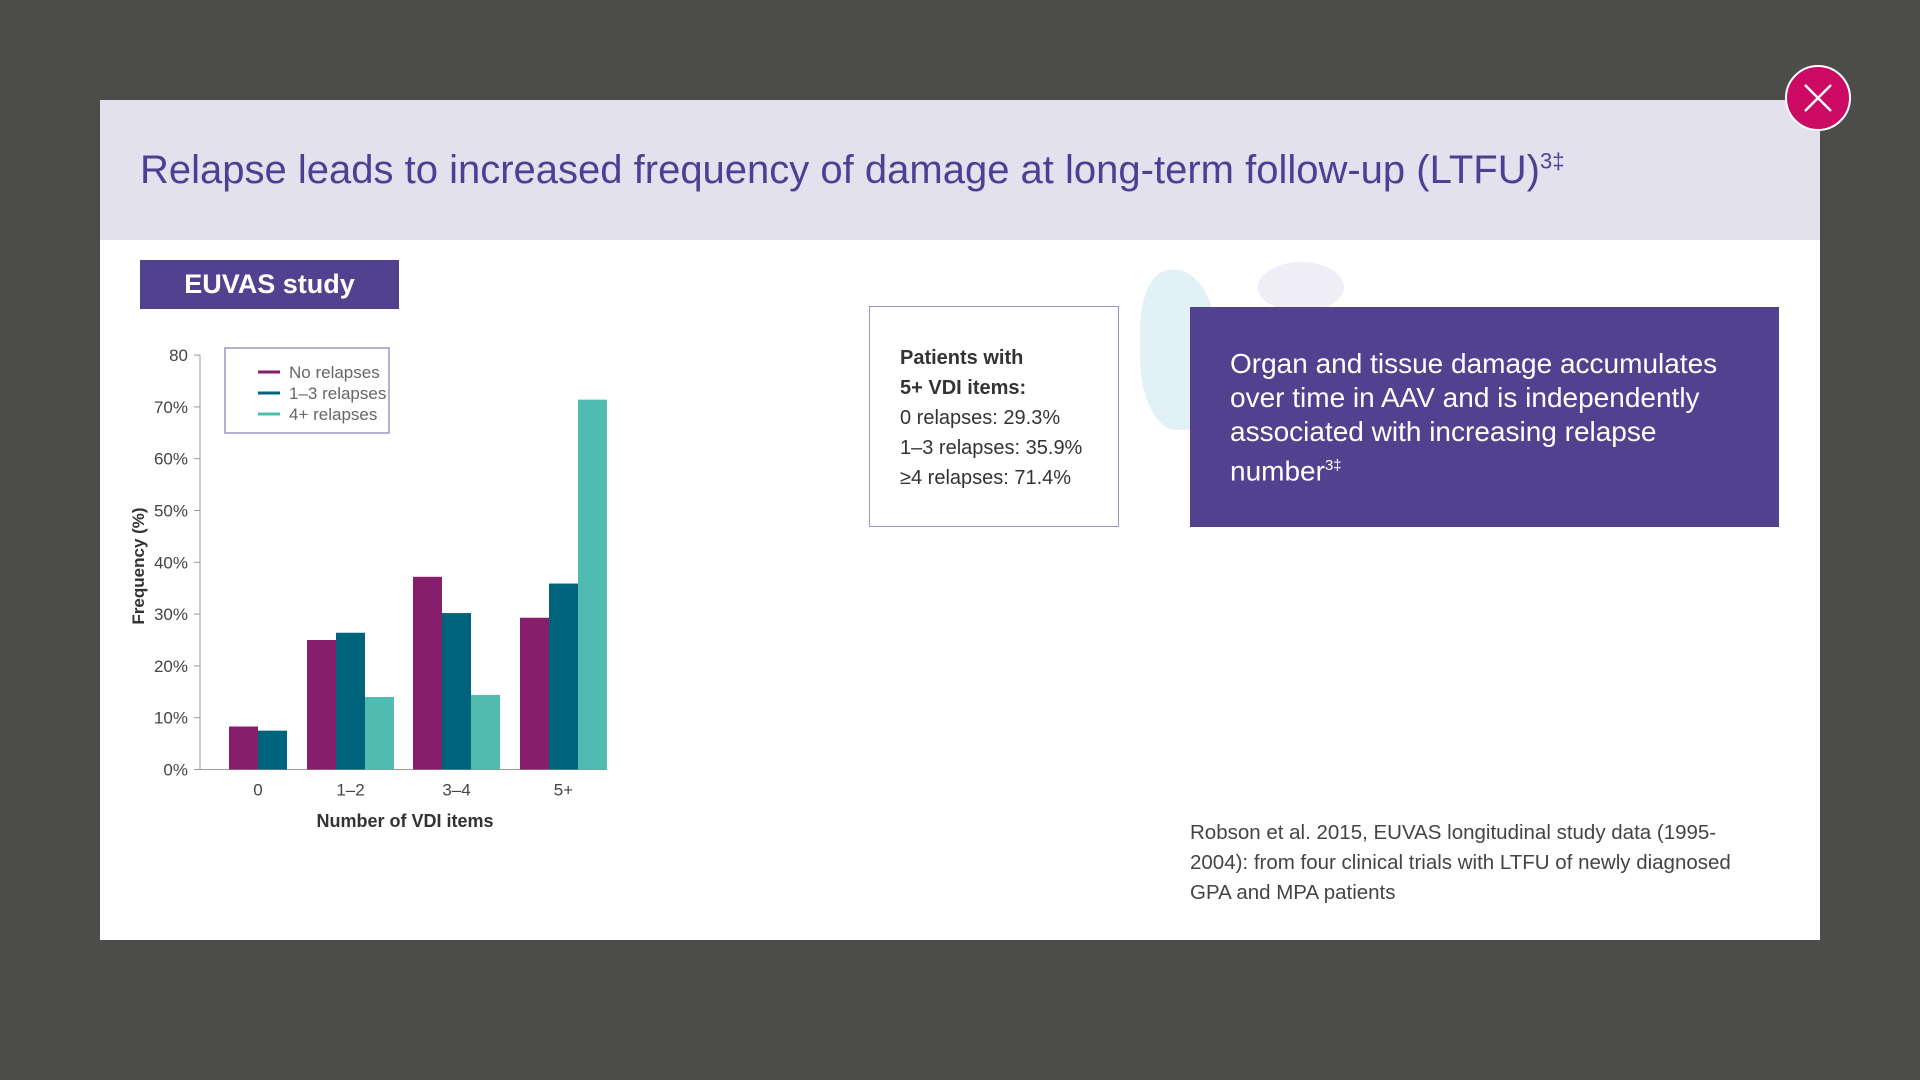 The height and width of the screenshot is (1080, 1920). What do you see at coordinates (175, 770) in the screenshot?
I see `y-tick-label: 0%` at bounding box center [175, 770].